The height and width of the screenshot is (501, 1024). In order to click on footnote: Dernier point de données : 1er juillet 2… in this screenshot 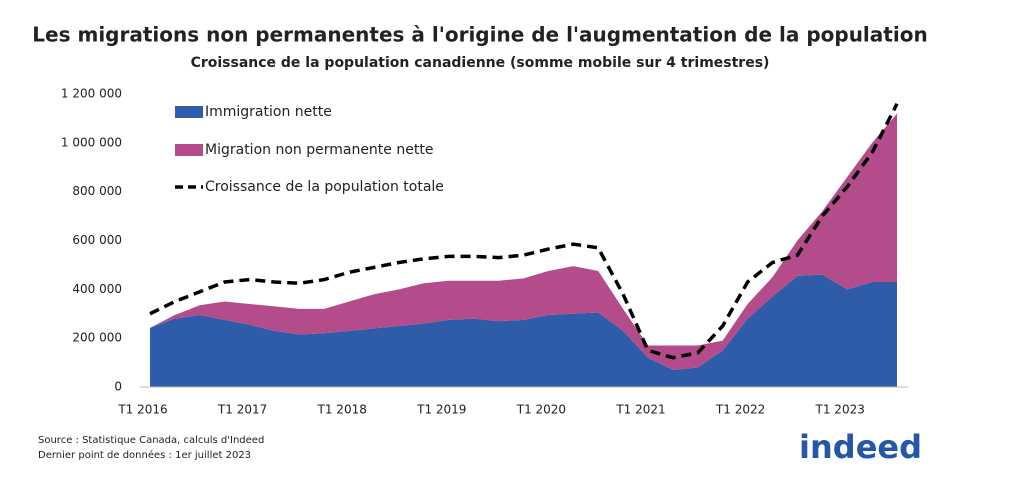, I will do `click(144, 455)`.